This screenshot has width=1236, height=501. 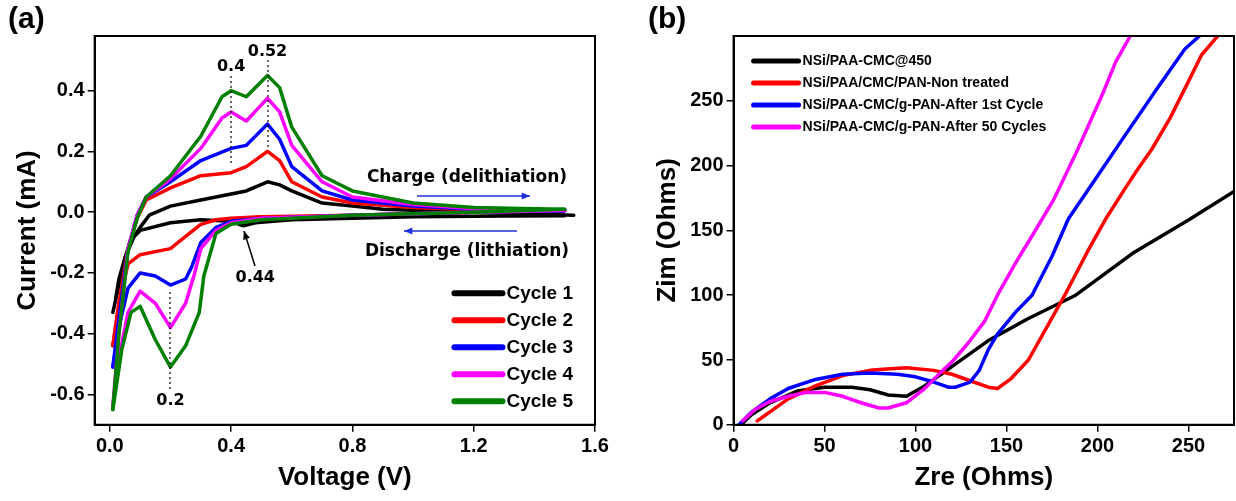 What do you see at coordinates (905, 81) in the screenshot?
I see `legend-label: NSi/PAA/CMC/PAN-Non treated` at bounding box center [905, 81].